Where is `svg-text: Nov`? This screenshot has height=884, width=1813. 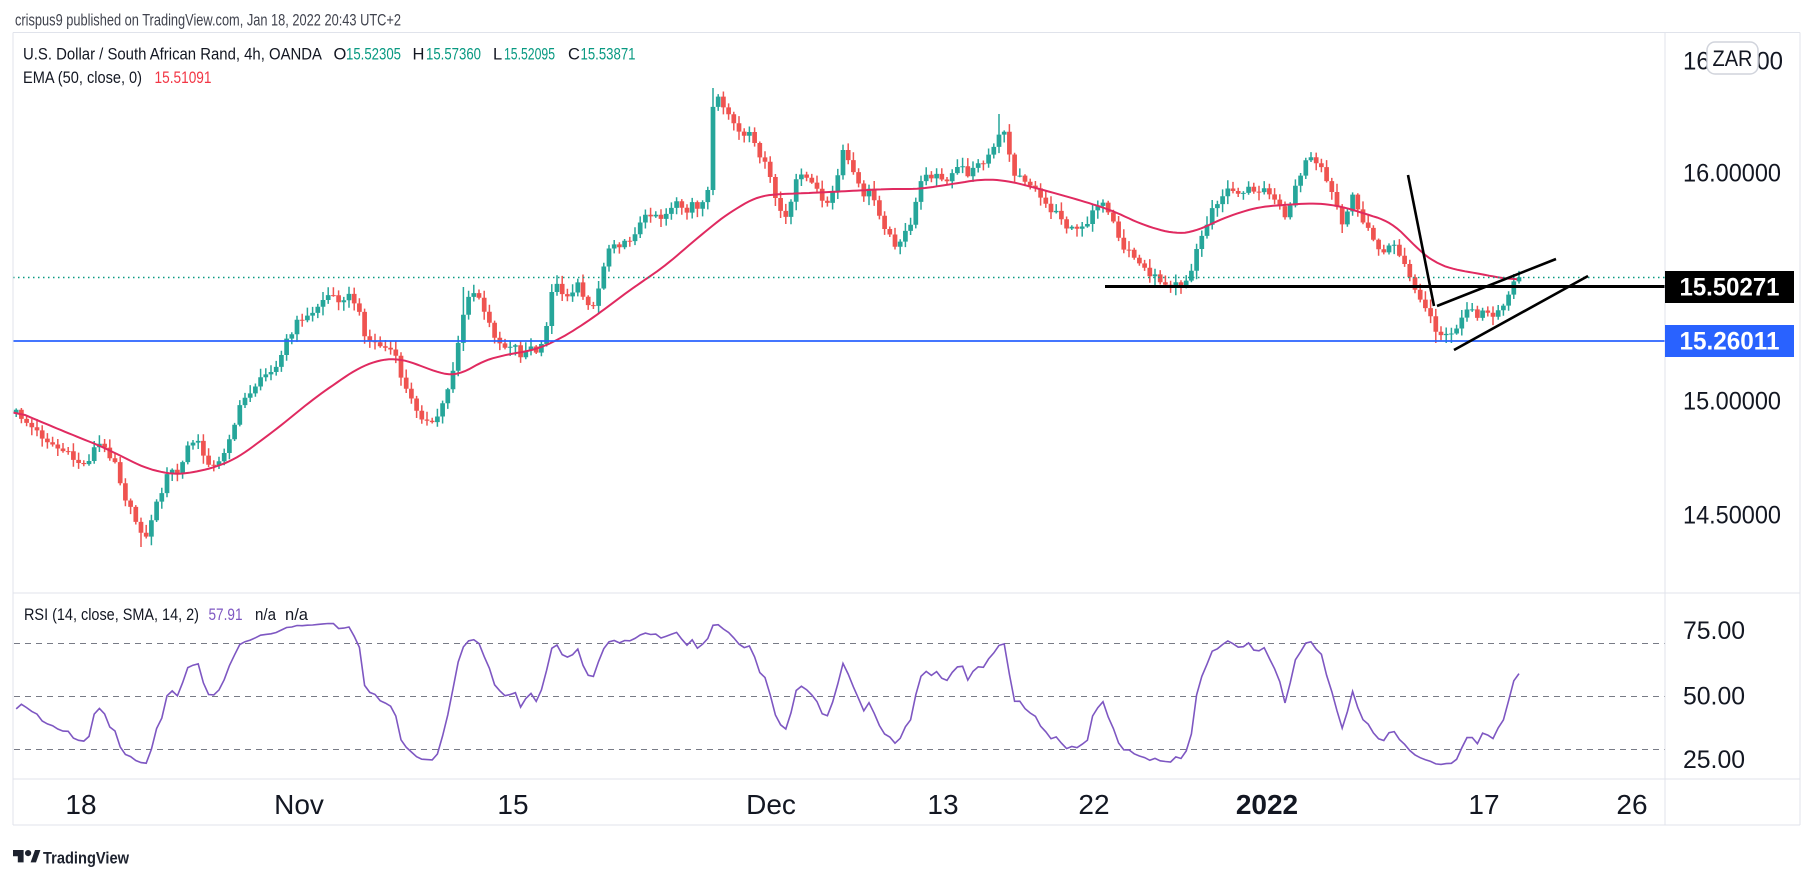 svg-text: Nov is located at coordinates (299, 804).